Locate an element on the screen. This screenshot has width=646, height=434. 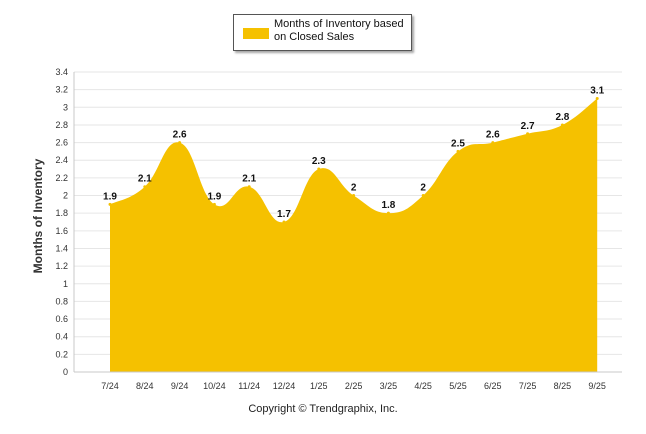
y-tick-label: 1.2 is located at coordinates (61, 266).